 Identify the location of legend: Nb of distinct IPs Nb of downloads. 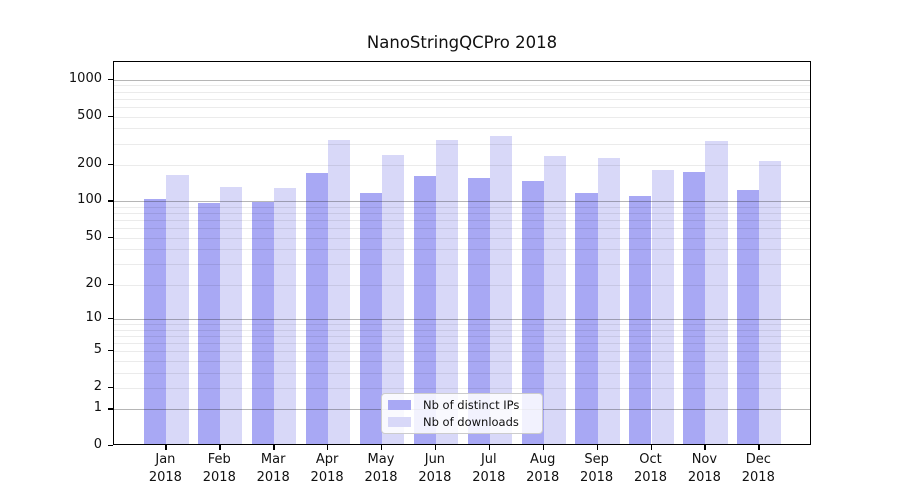
(462, 413).